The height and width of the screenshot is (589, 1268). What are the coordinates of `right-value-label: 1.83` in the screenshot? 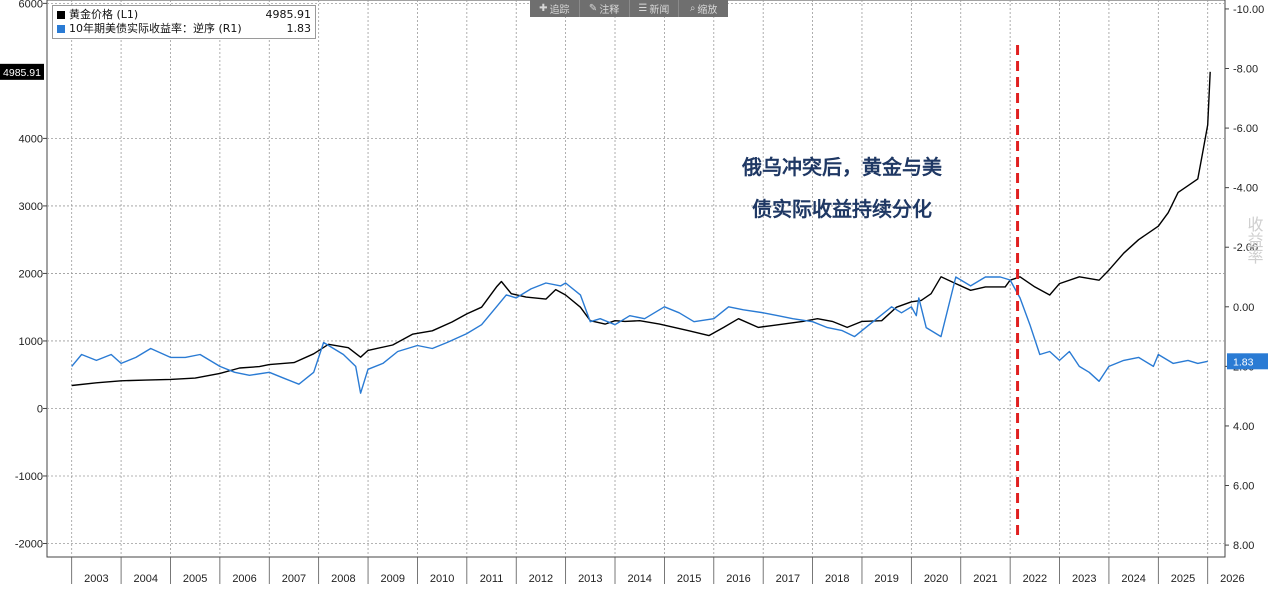 It's located at (1243, 362).